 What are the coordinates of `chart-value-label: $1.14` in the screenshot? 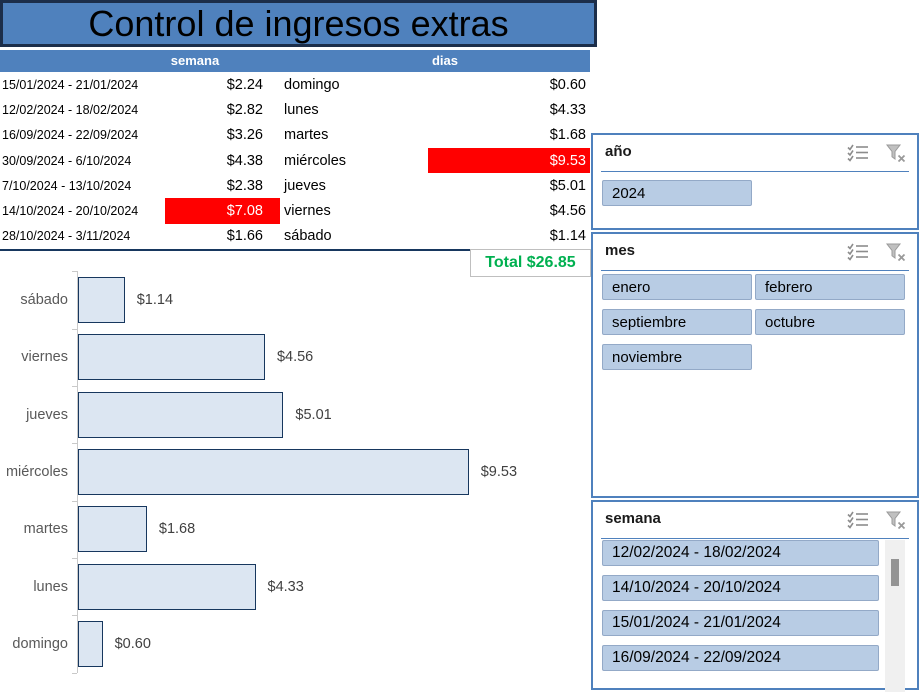 It's located at (155, 300).